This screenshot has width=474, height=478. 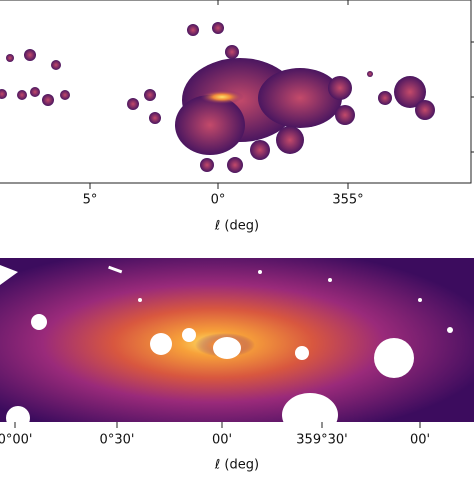 I want to click on x-tick-label: 5°, so click(x=90, y=200).